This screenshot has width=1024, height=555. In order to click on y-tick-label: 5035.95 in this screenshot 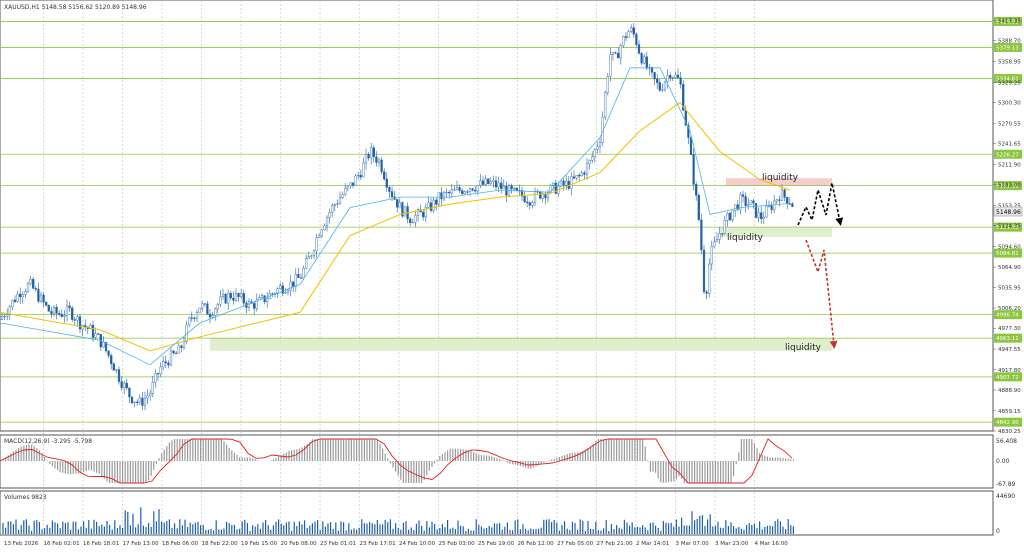, I will do `click(1009, 288)`.